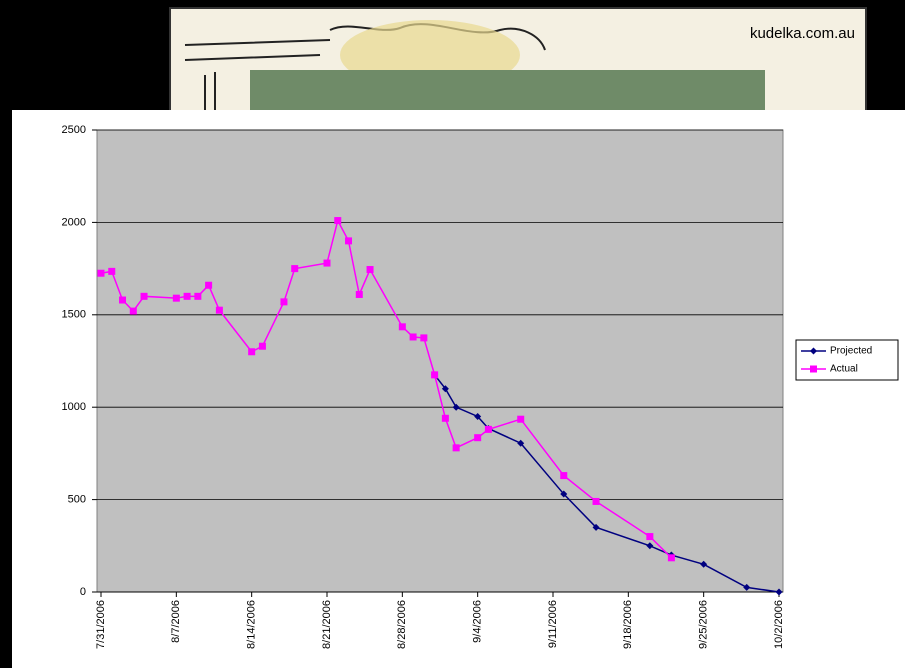 The width and height of the screenshot is (905, 668). Describe the element at coordinates (704, 624) in the screenshot. I see `x-tick-label: 9/25/2006` at that location.